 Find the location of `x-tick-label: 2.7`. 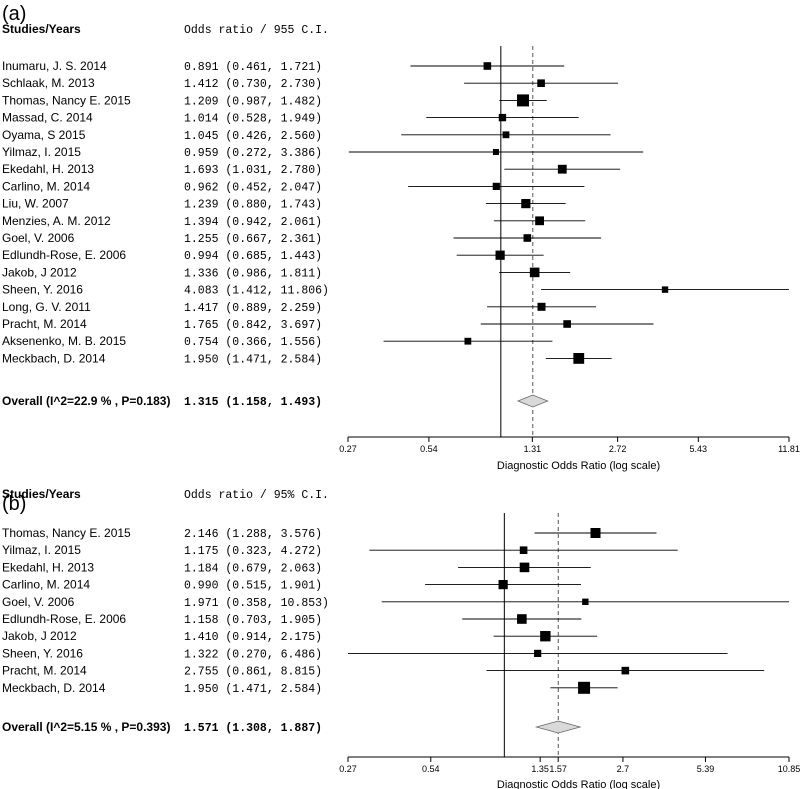

x-tick-label: 2.7 is located at coordinates (623, 769).